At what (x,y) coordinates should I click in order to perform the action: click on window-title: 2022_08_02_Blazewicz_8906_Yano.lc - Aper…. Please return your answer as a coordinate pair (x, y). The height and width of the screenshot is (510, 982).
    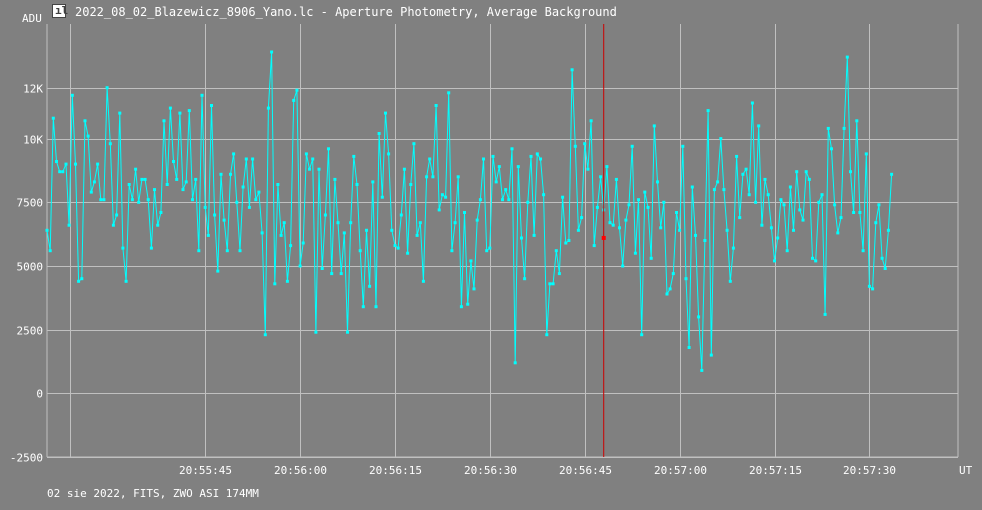
    Looking at the image, I should click on (346, 12).